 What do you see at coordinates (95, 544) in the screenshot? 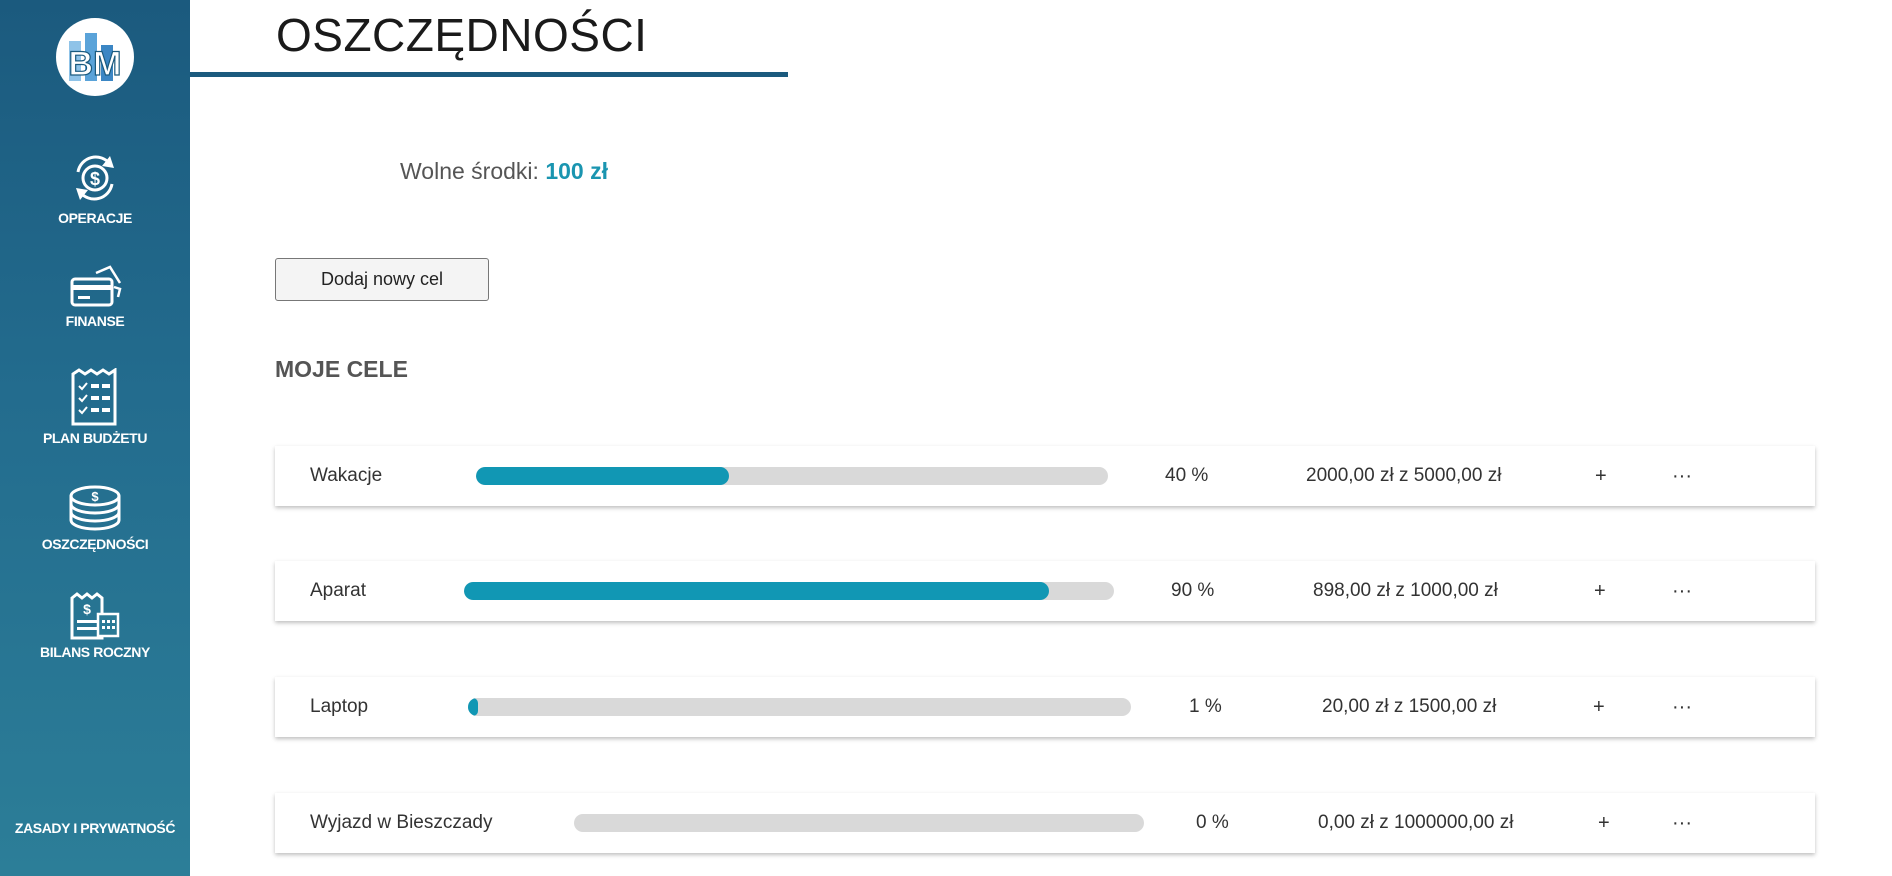
I see `sidebar-item-label: OSZCZĘDNOŚCI` at bounding box center [95, 544].